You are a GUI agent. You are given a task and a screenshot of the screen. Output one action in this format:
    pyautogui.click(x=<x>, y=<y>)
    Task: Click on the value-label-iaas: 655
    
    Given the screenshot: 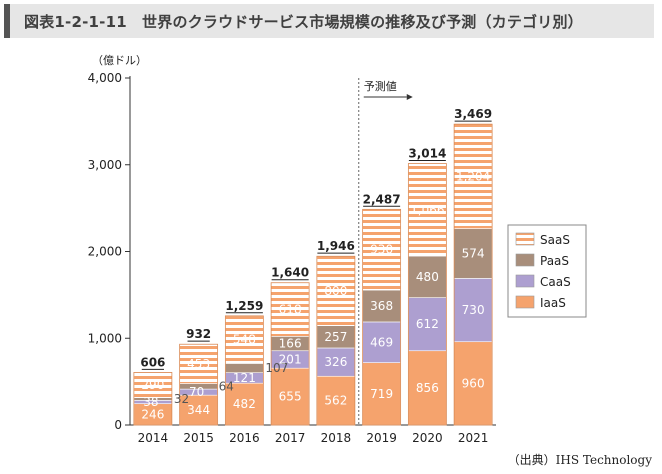 What is the action you would take?
    pyautogui.click(x=290, y=397)
    